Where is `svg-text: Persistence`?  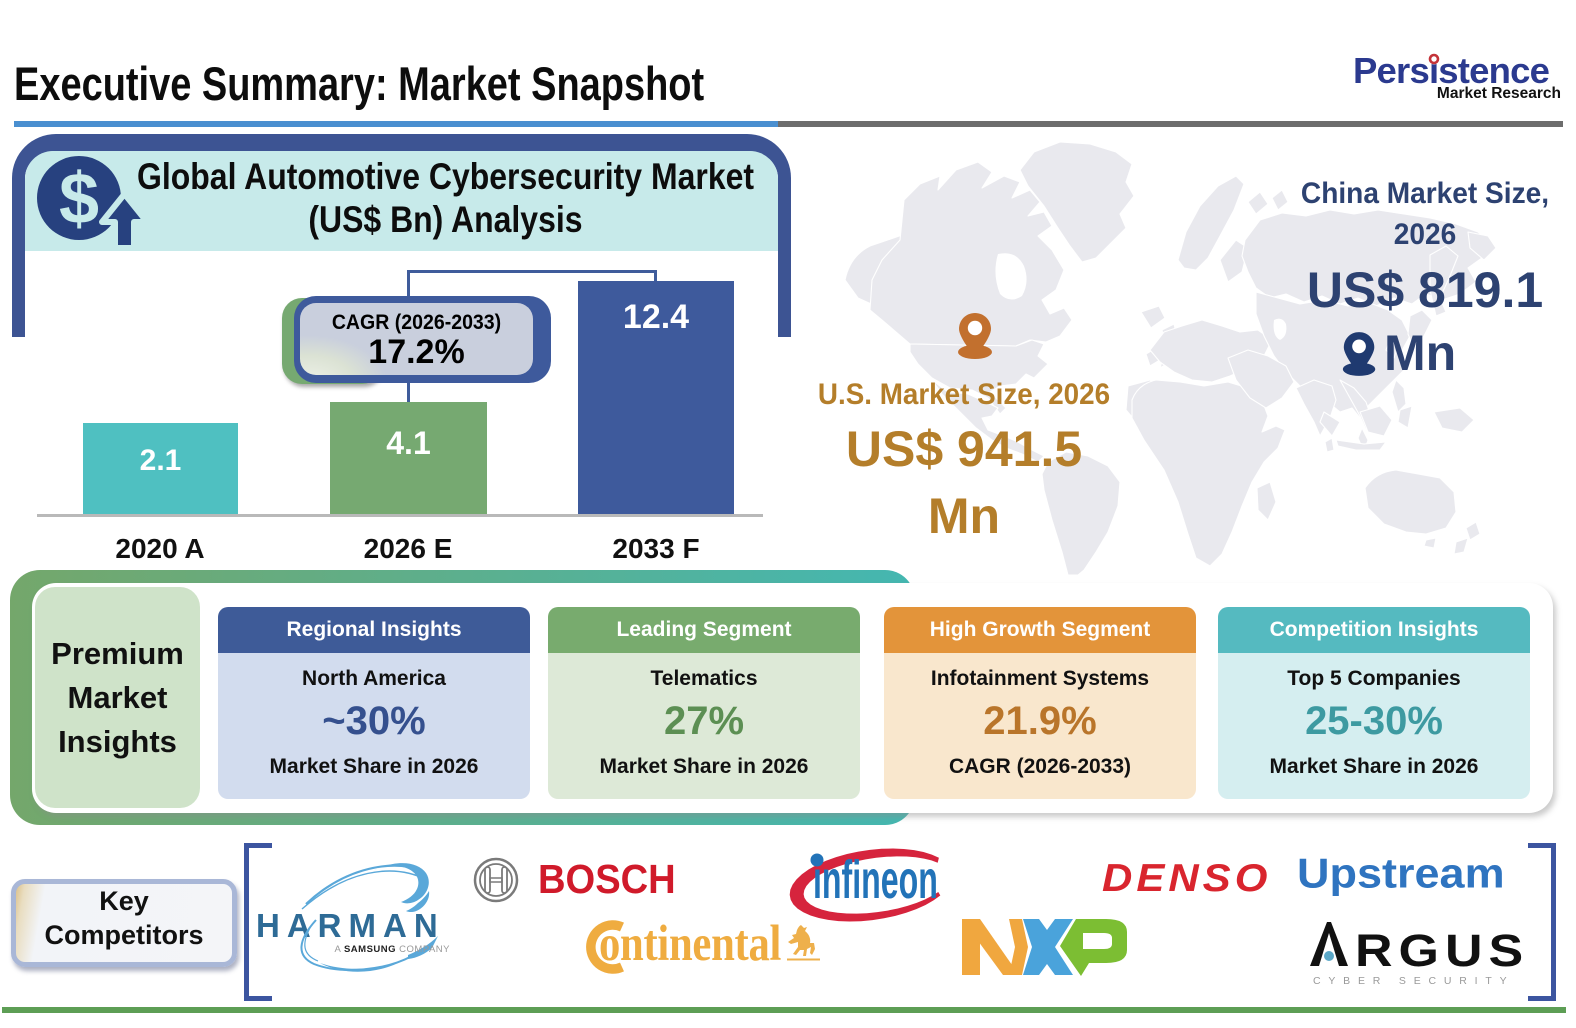
svg-text: Persistence is located at coordinates (1451, 70).